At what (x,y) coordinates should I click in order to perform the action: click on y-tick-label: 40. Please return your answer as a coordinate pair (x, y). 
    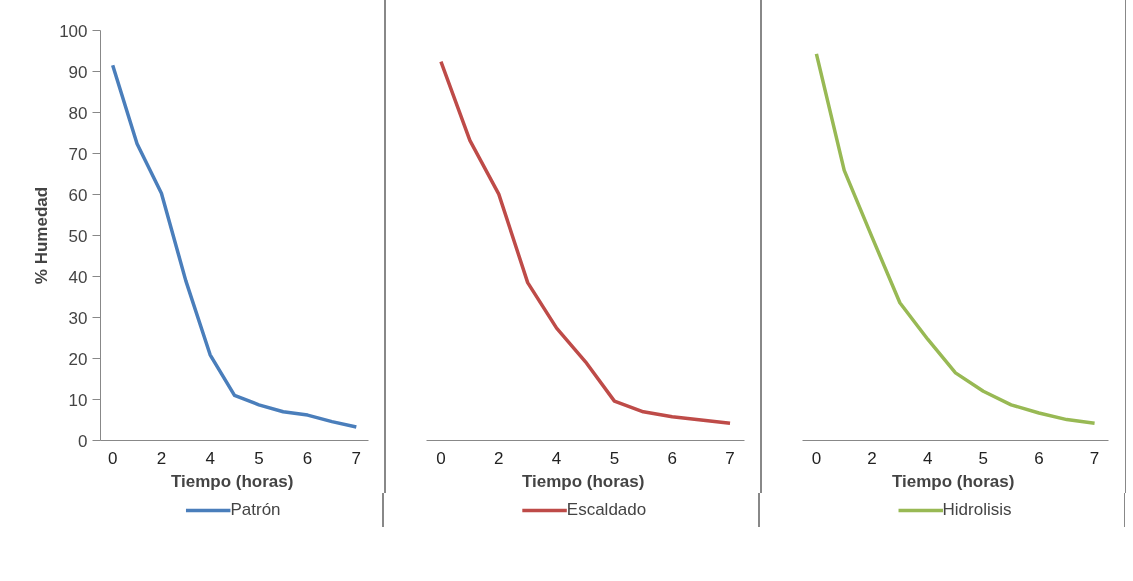
    Looking at the image, I should click on (78, 277).